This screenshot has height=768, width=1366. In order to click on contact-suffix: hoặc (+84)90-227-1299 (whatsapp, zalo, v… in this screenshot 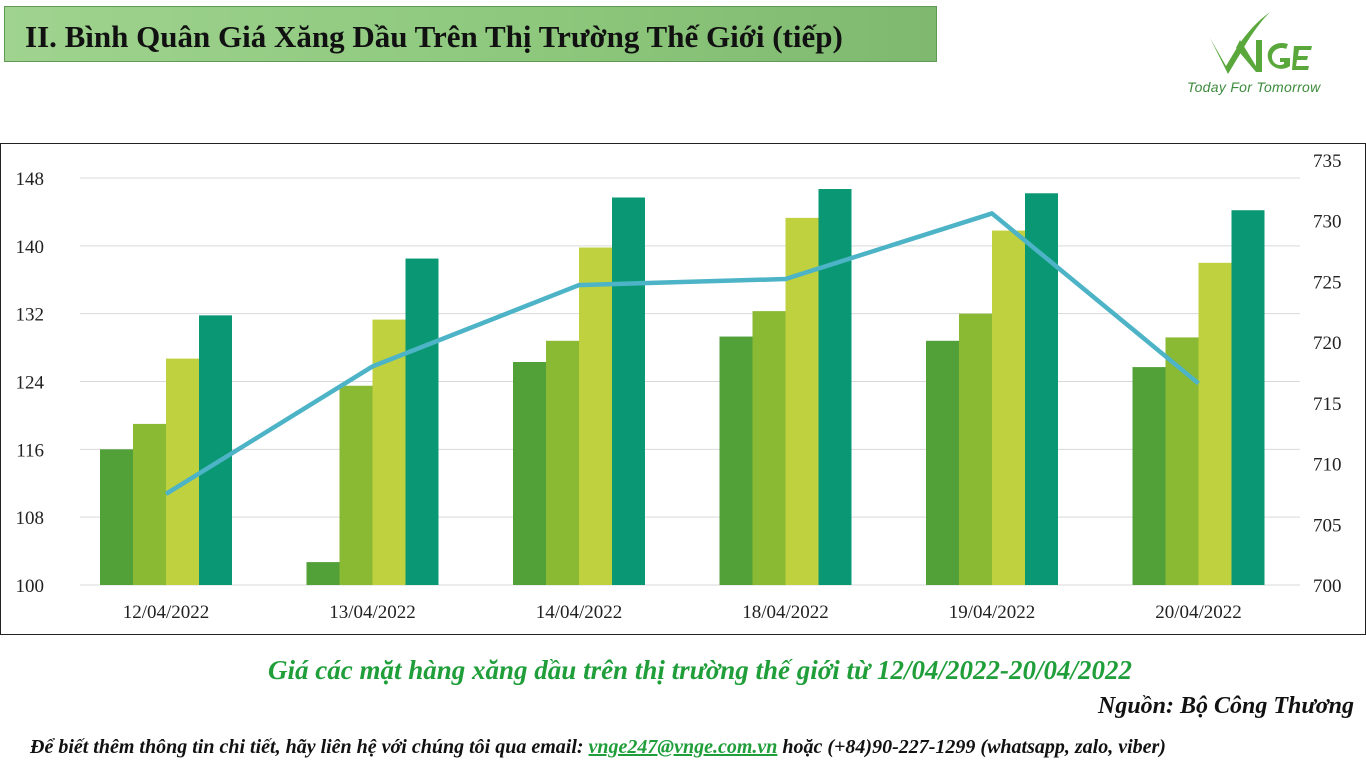, I will do `click(974, 747)`.